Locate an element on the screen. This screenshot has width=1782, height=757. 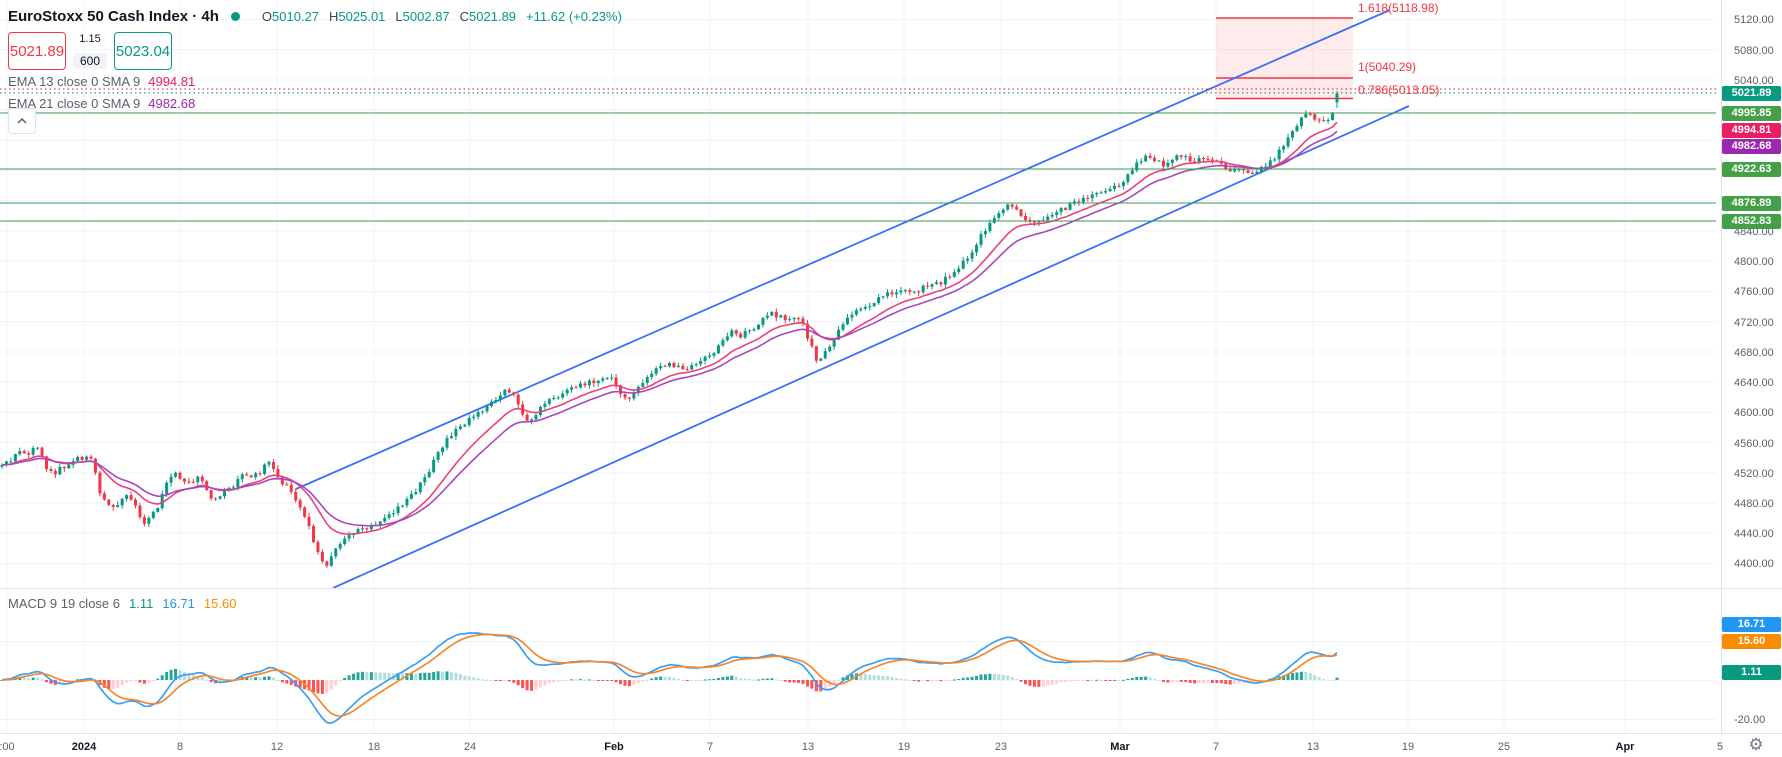
svg-text: 4680.00 is located at coordinates (1754, 353).